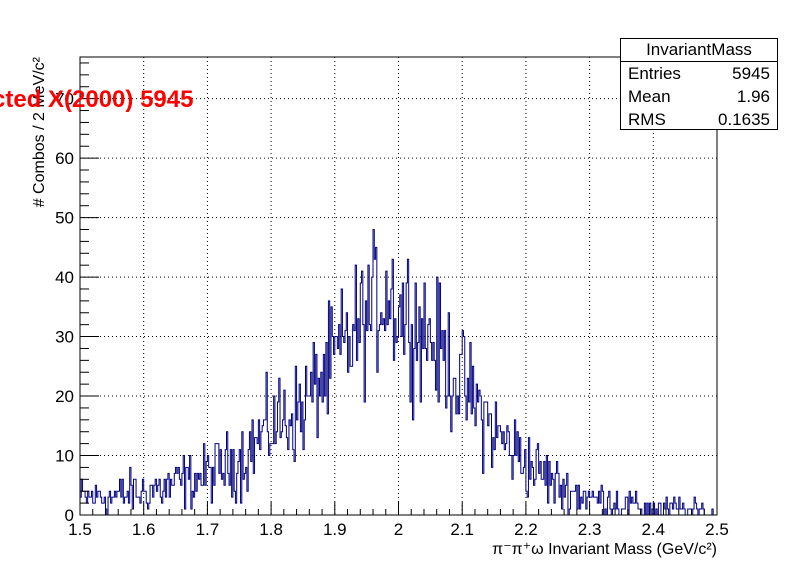 This screenshot has width=796, height=572. What do you see at coordinates (77, 293) in the screenshot?
I see `y-axis-ticks: 0 10 20 30 40 50 60 70` at bounding box center [77, 293].